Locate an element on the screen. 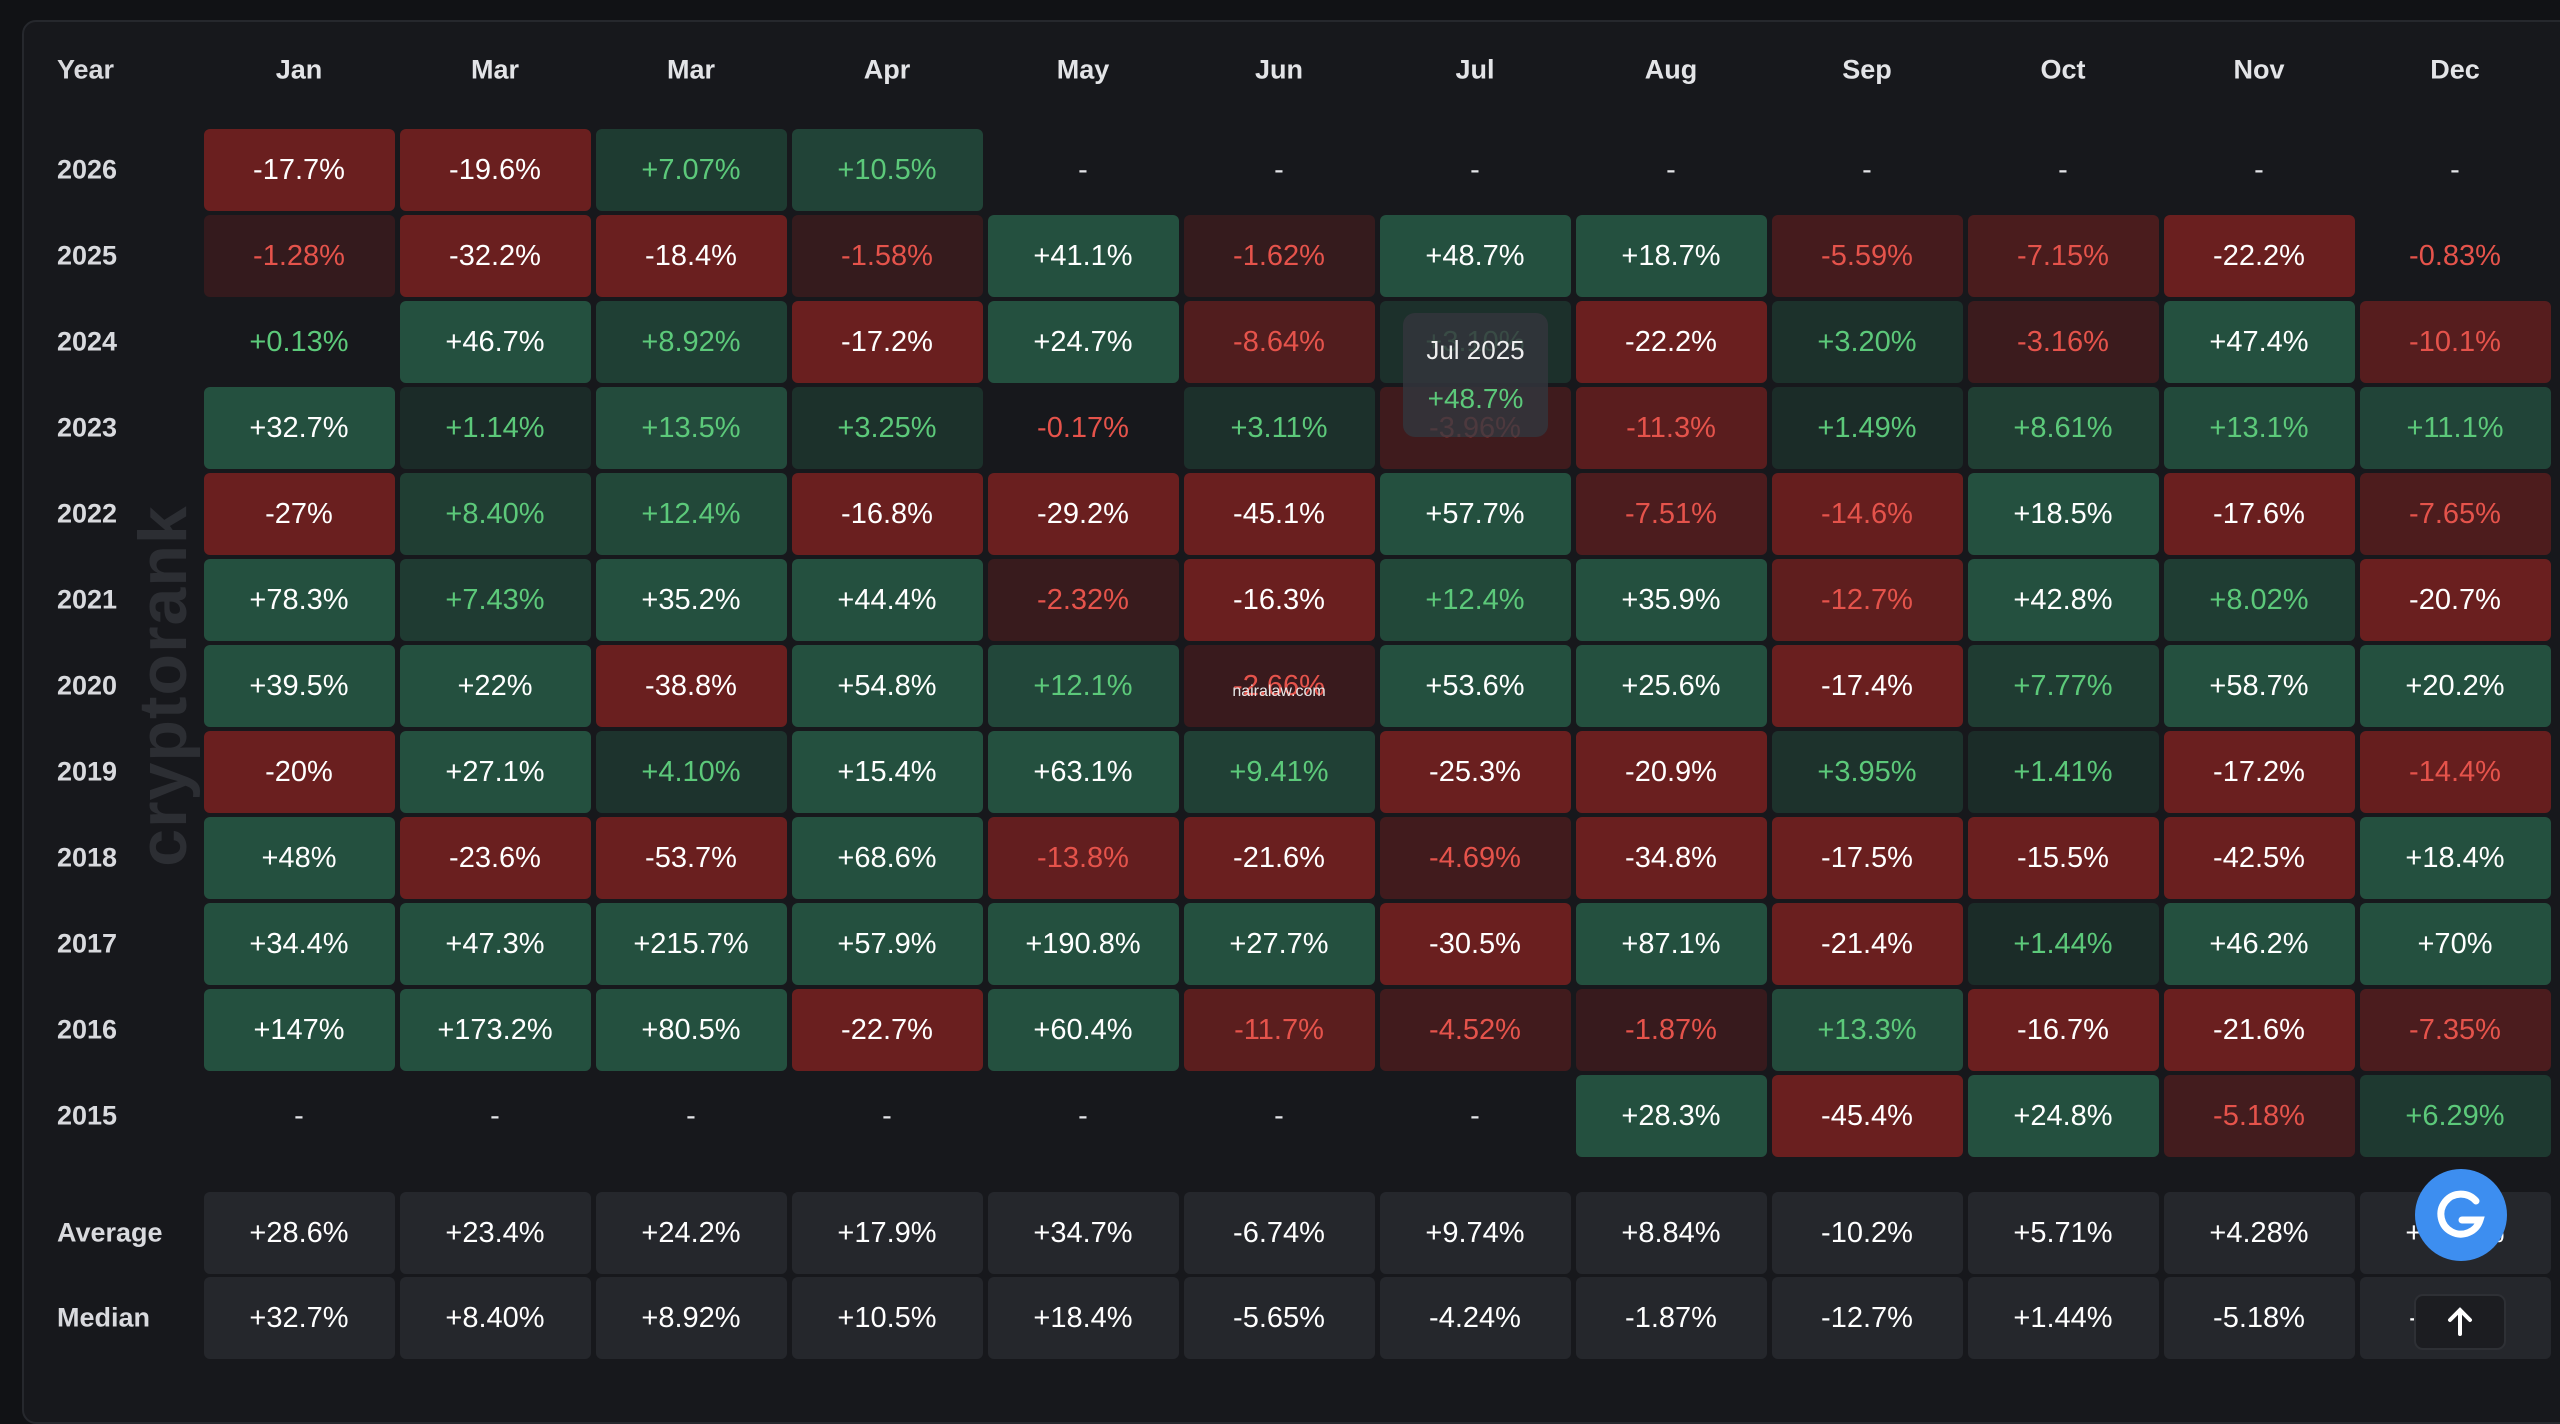 This screenshot has width=2560, height=1424. cell: +8.61% is located at coordinates (2063, 428).